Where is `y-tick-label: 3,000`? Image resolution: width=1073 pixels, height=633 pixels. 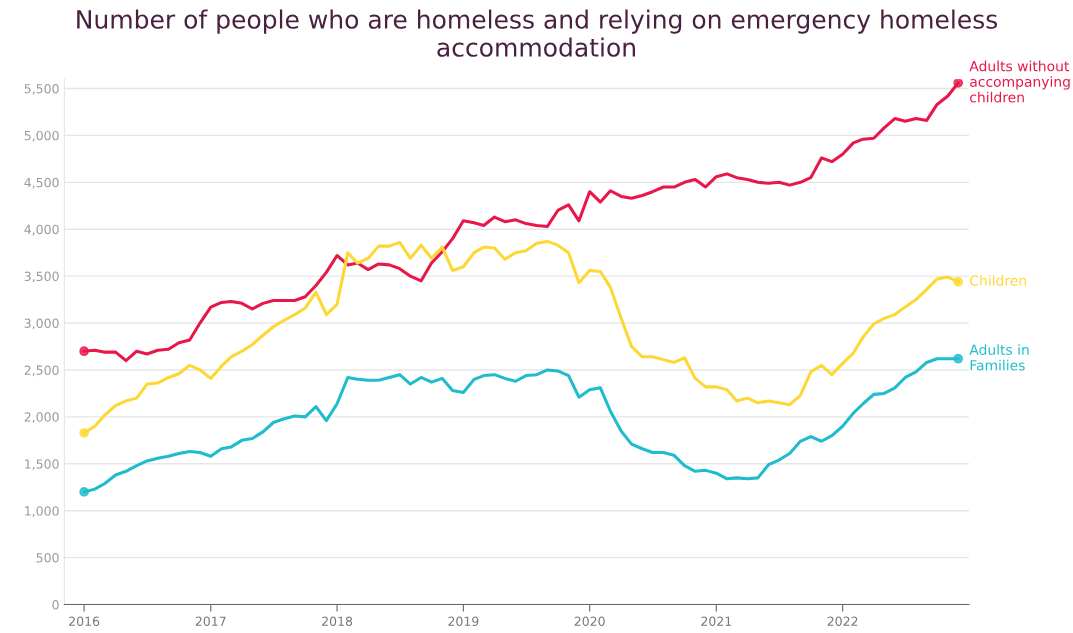
y-tick-label: 3,000 is located at coordinates (41, 324).